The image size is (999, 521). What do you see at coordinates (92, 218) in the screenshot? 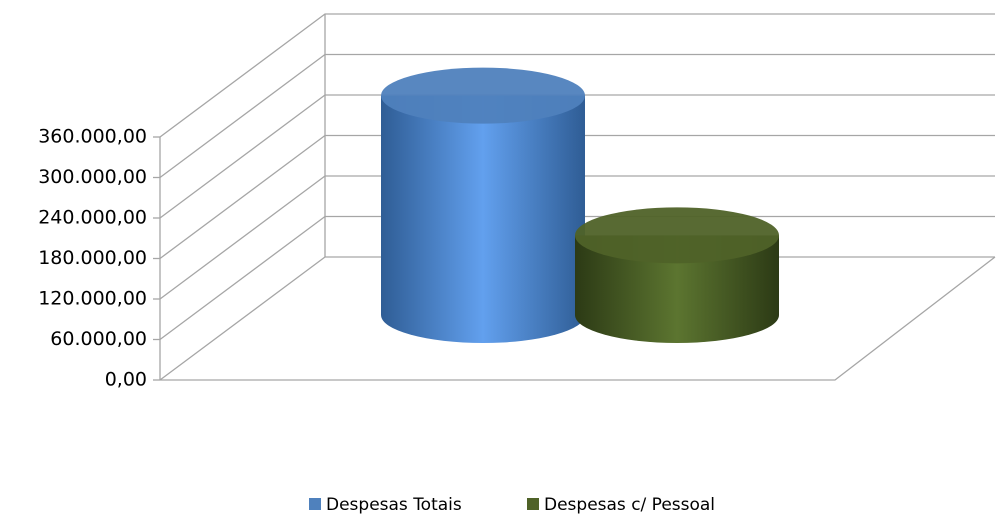
I see `y-tick-label: 240.000,00` at bounding box center [92, 218].